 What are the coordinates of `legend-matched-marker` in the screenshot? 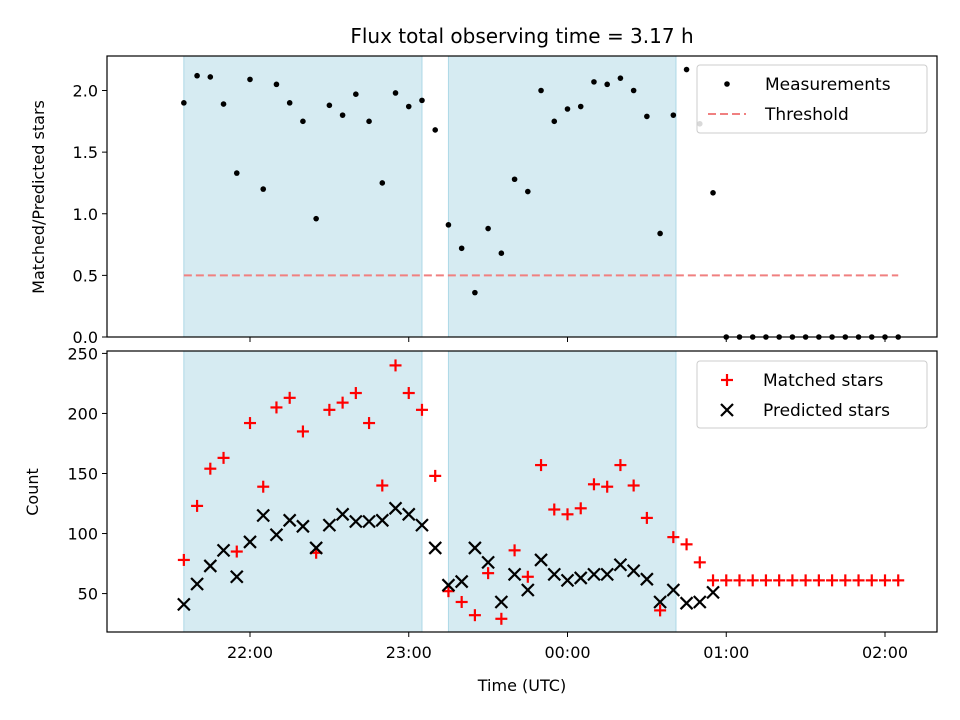 It's located at (727, 380).